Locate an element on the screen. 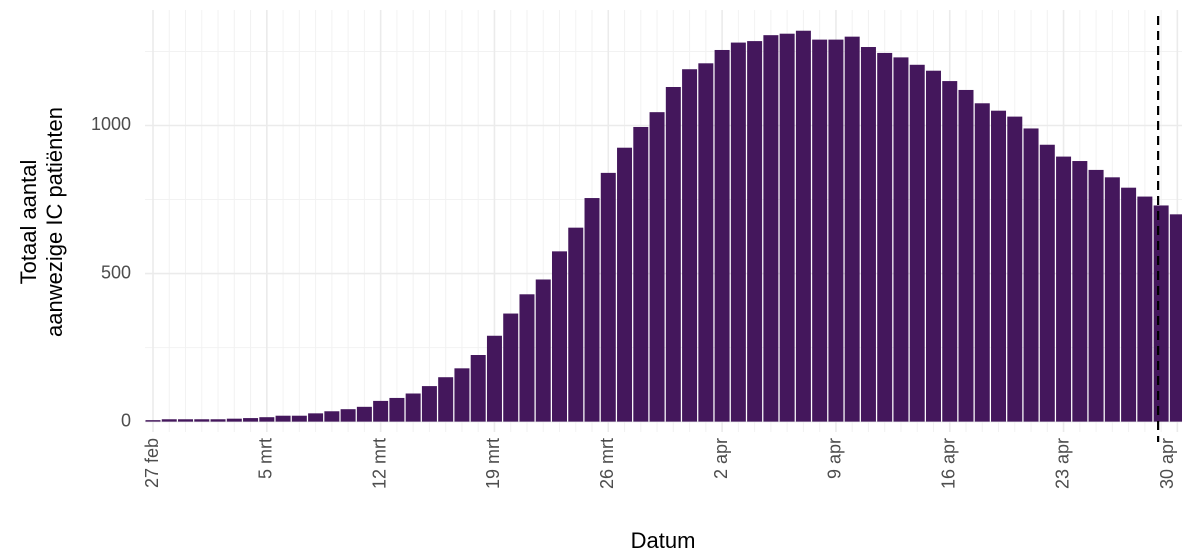  x-tick-label: 23 apr is located at coordinates (1062, 463).